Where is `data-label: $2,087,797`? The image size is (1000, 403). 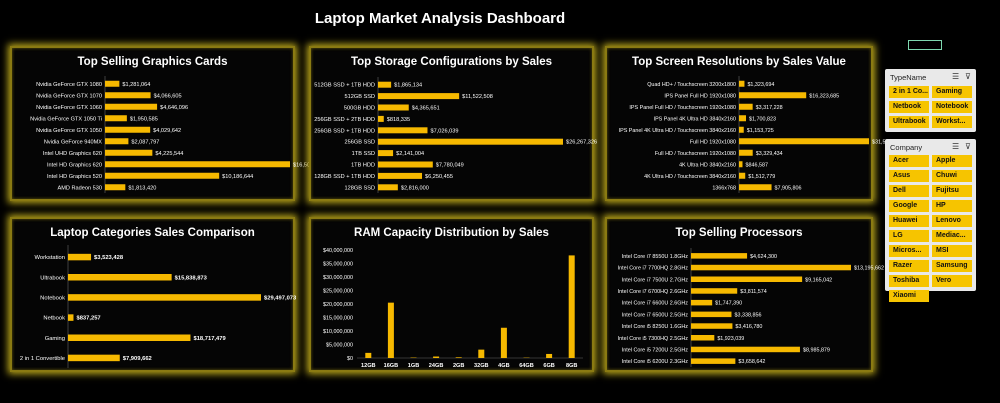 data-label: $2,087,797 is located at coordinates (145, 142).